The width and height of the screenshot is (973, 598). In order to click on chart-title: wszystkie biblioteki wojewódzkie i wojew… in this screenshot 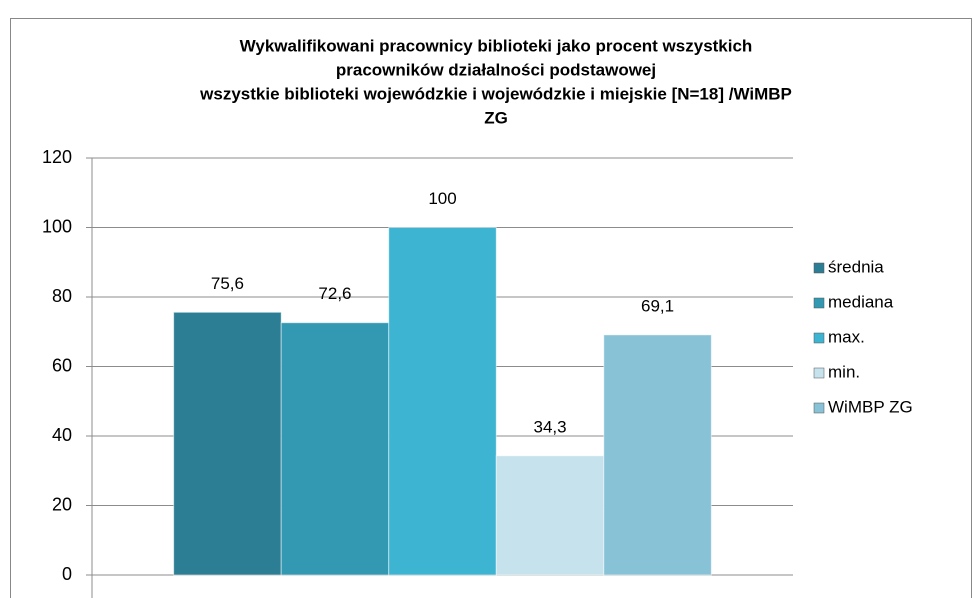, I will do `click(495, 93)`.